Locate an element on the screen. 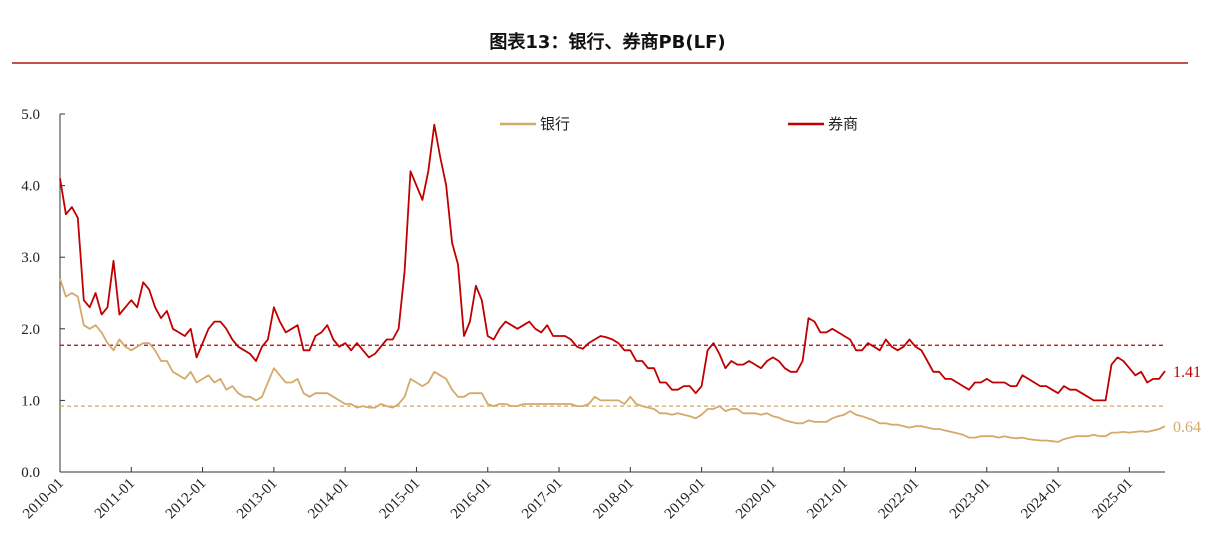 The image size is (1215, 539). y-tick-label: 2.0 is located at coordinates (30, 330).